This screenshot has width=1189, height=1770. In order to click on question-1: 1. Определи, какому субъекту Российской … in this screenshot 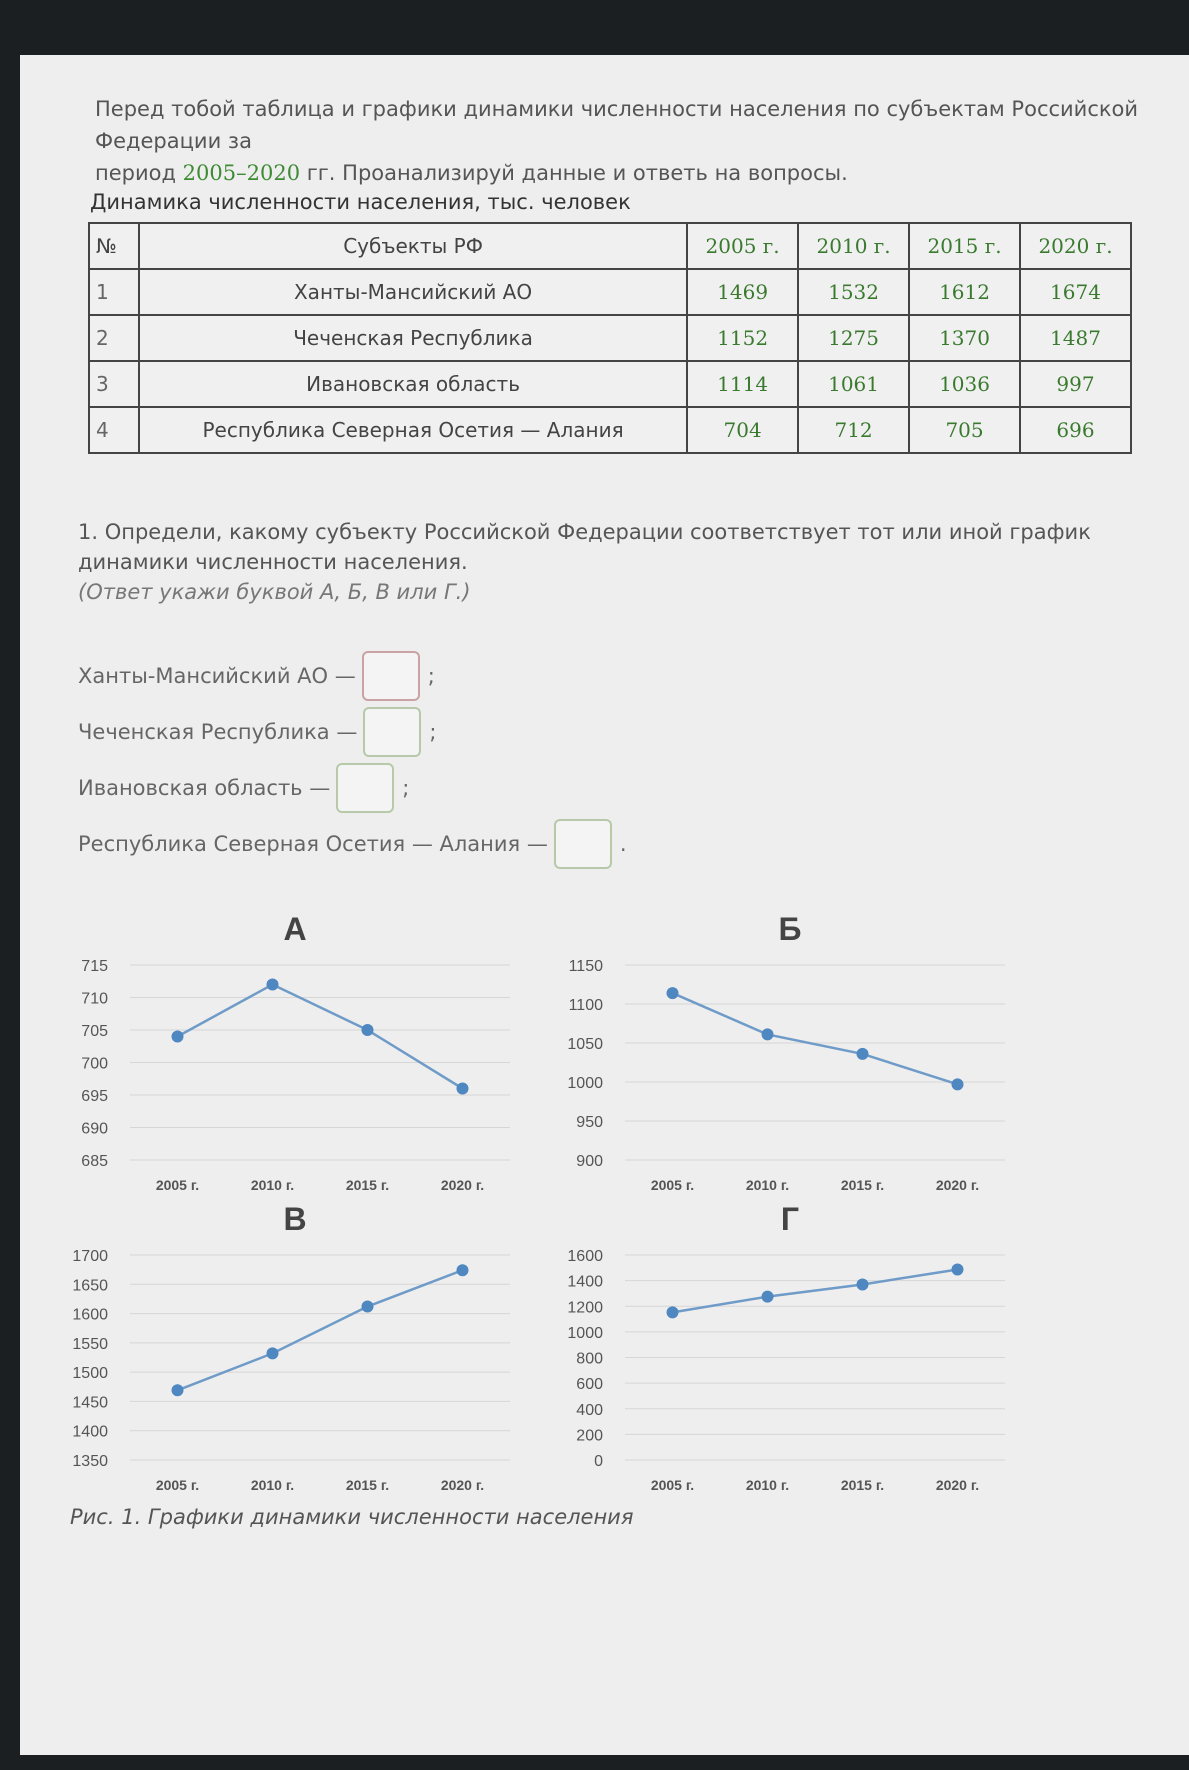, I will do `click(628, 562)`.